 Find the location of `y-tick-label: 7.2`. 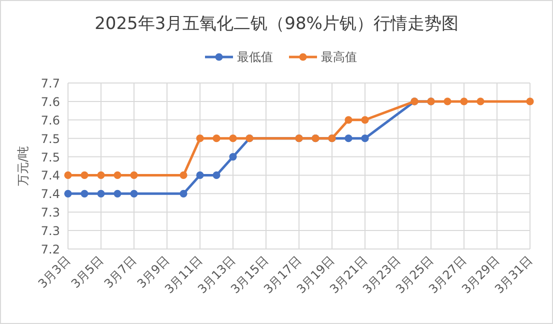

y-tick-label: 7.2 is located at coordinates (50, 249).